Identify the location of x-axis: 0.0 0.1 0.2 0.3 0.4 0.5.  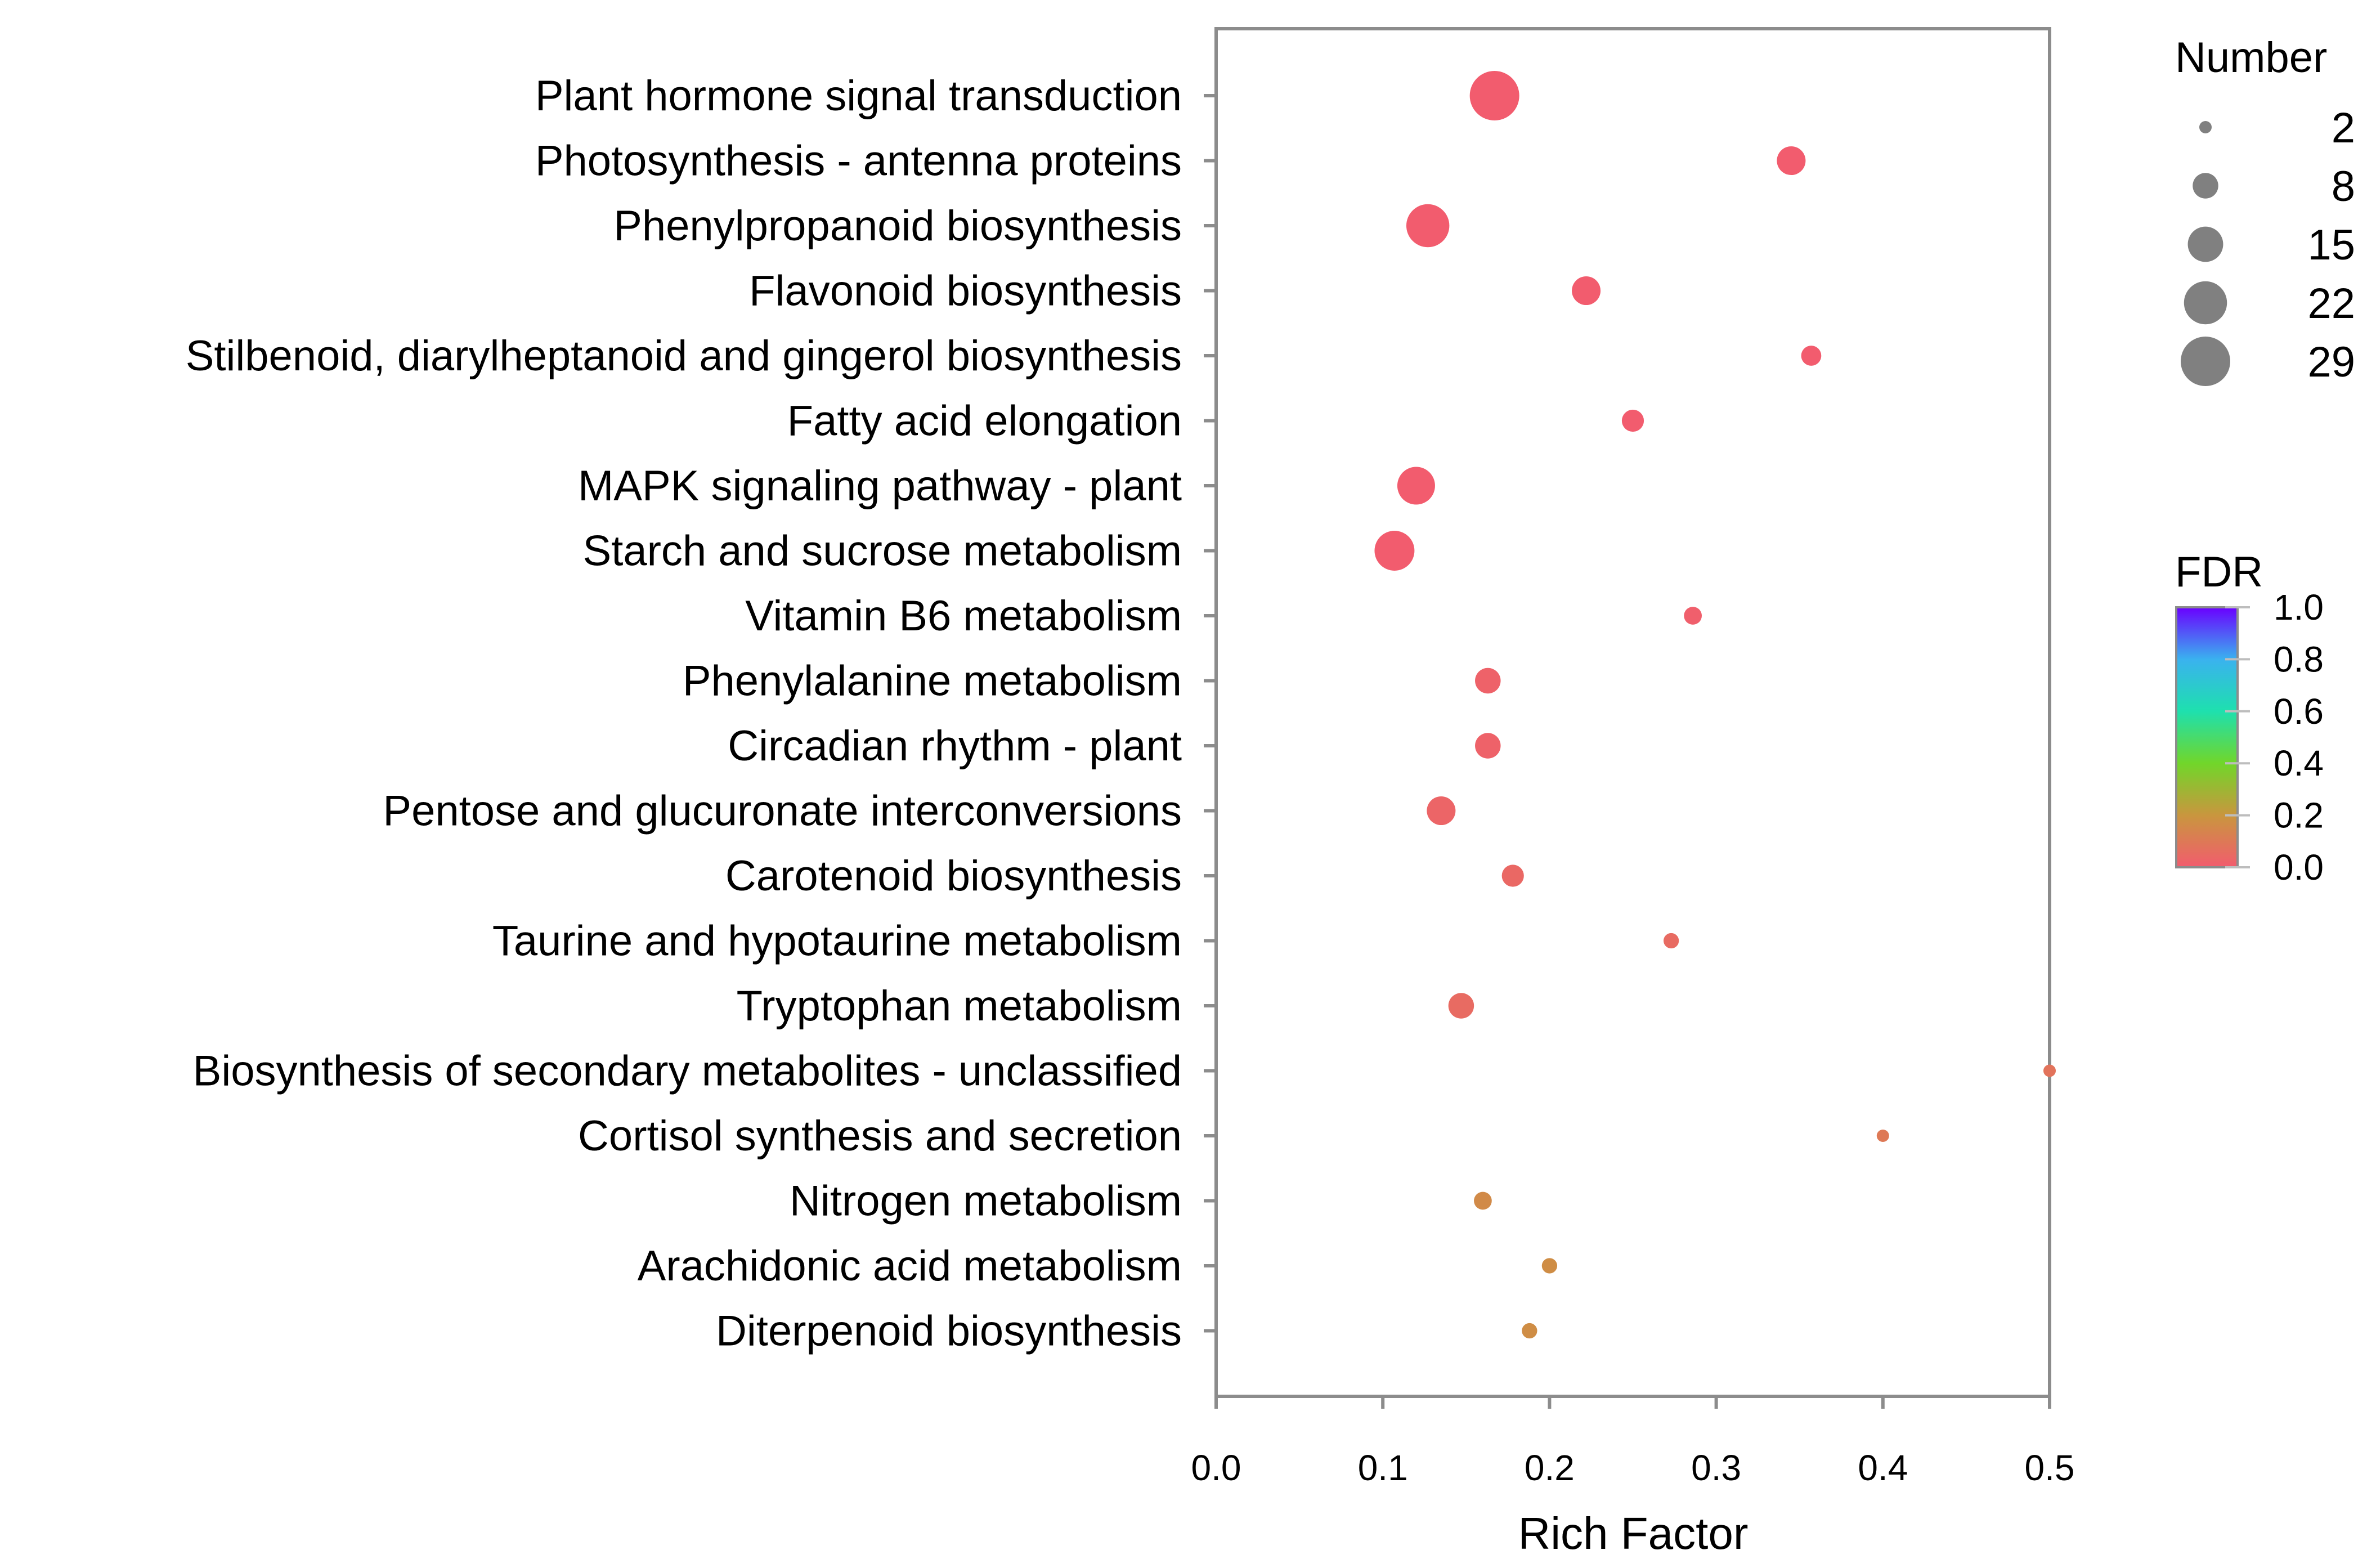
(1633, 1442).